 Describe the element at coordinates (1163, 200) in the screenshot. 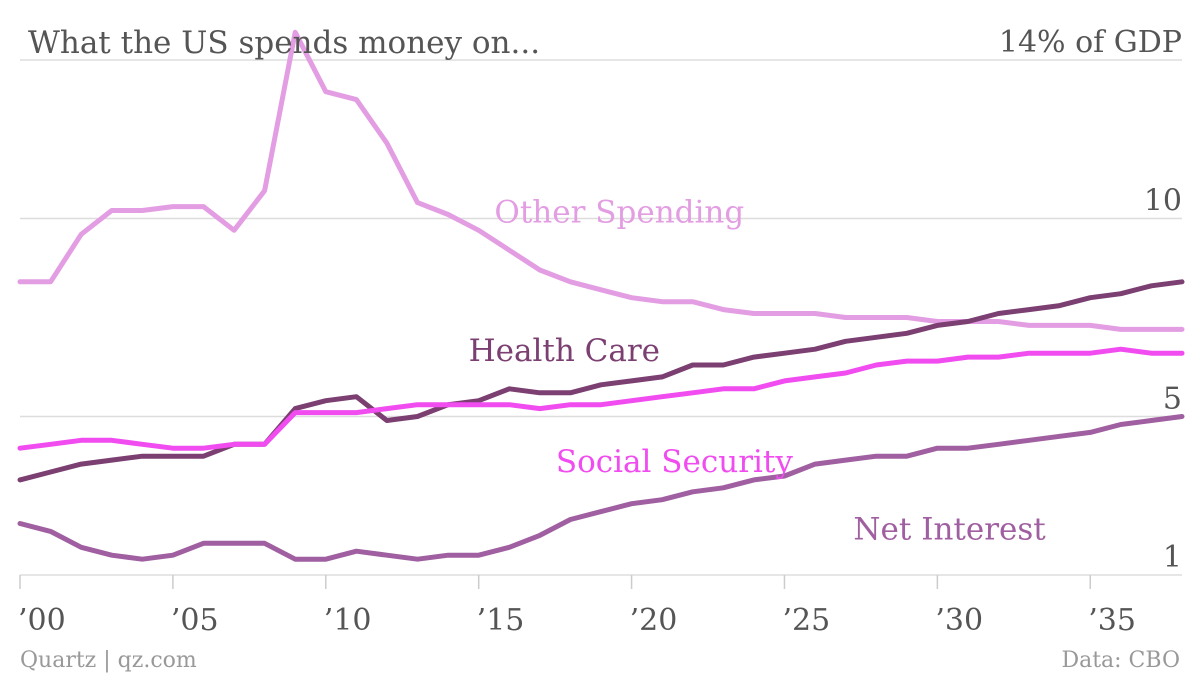

I see `y-tick-label-10: 10` at that location.